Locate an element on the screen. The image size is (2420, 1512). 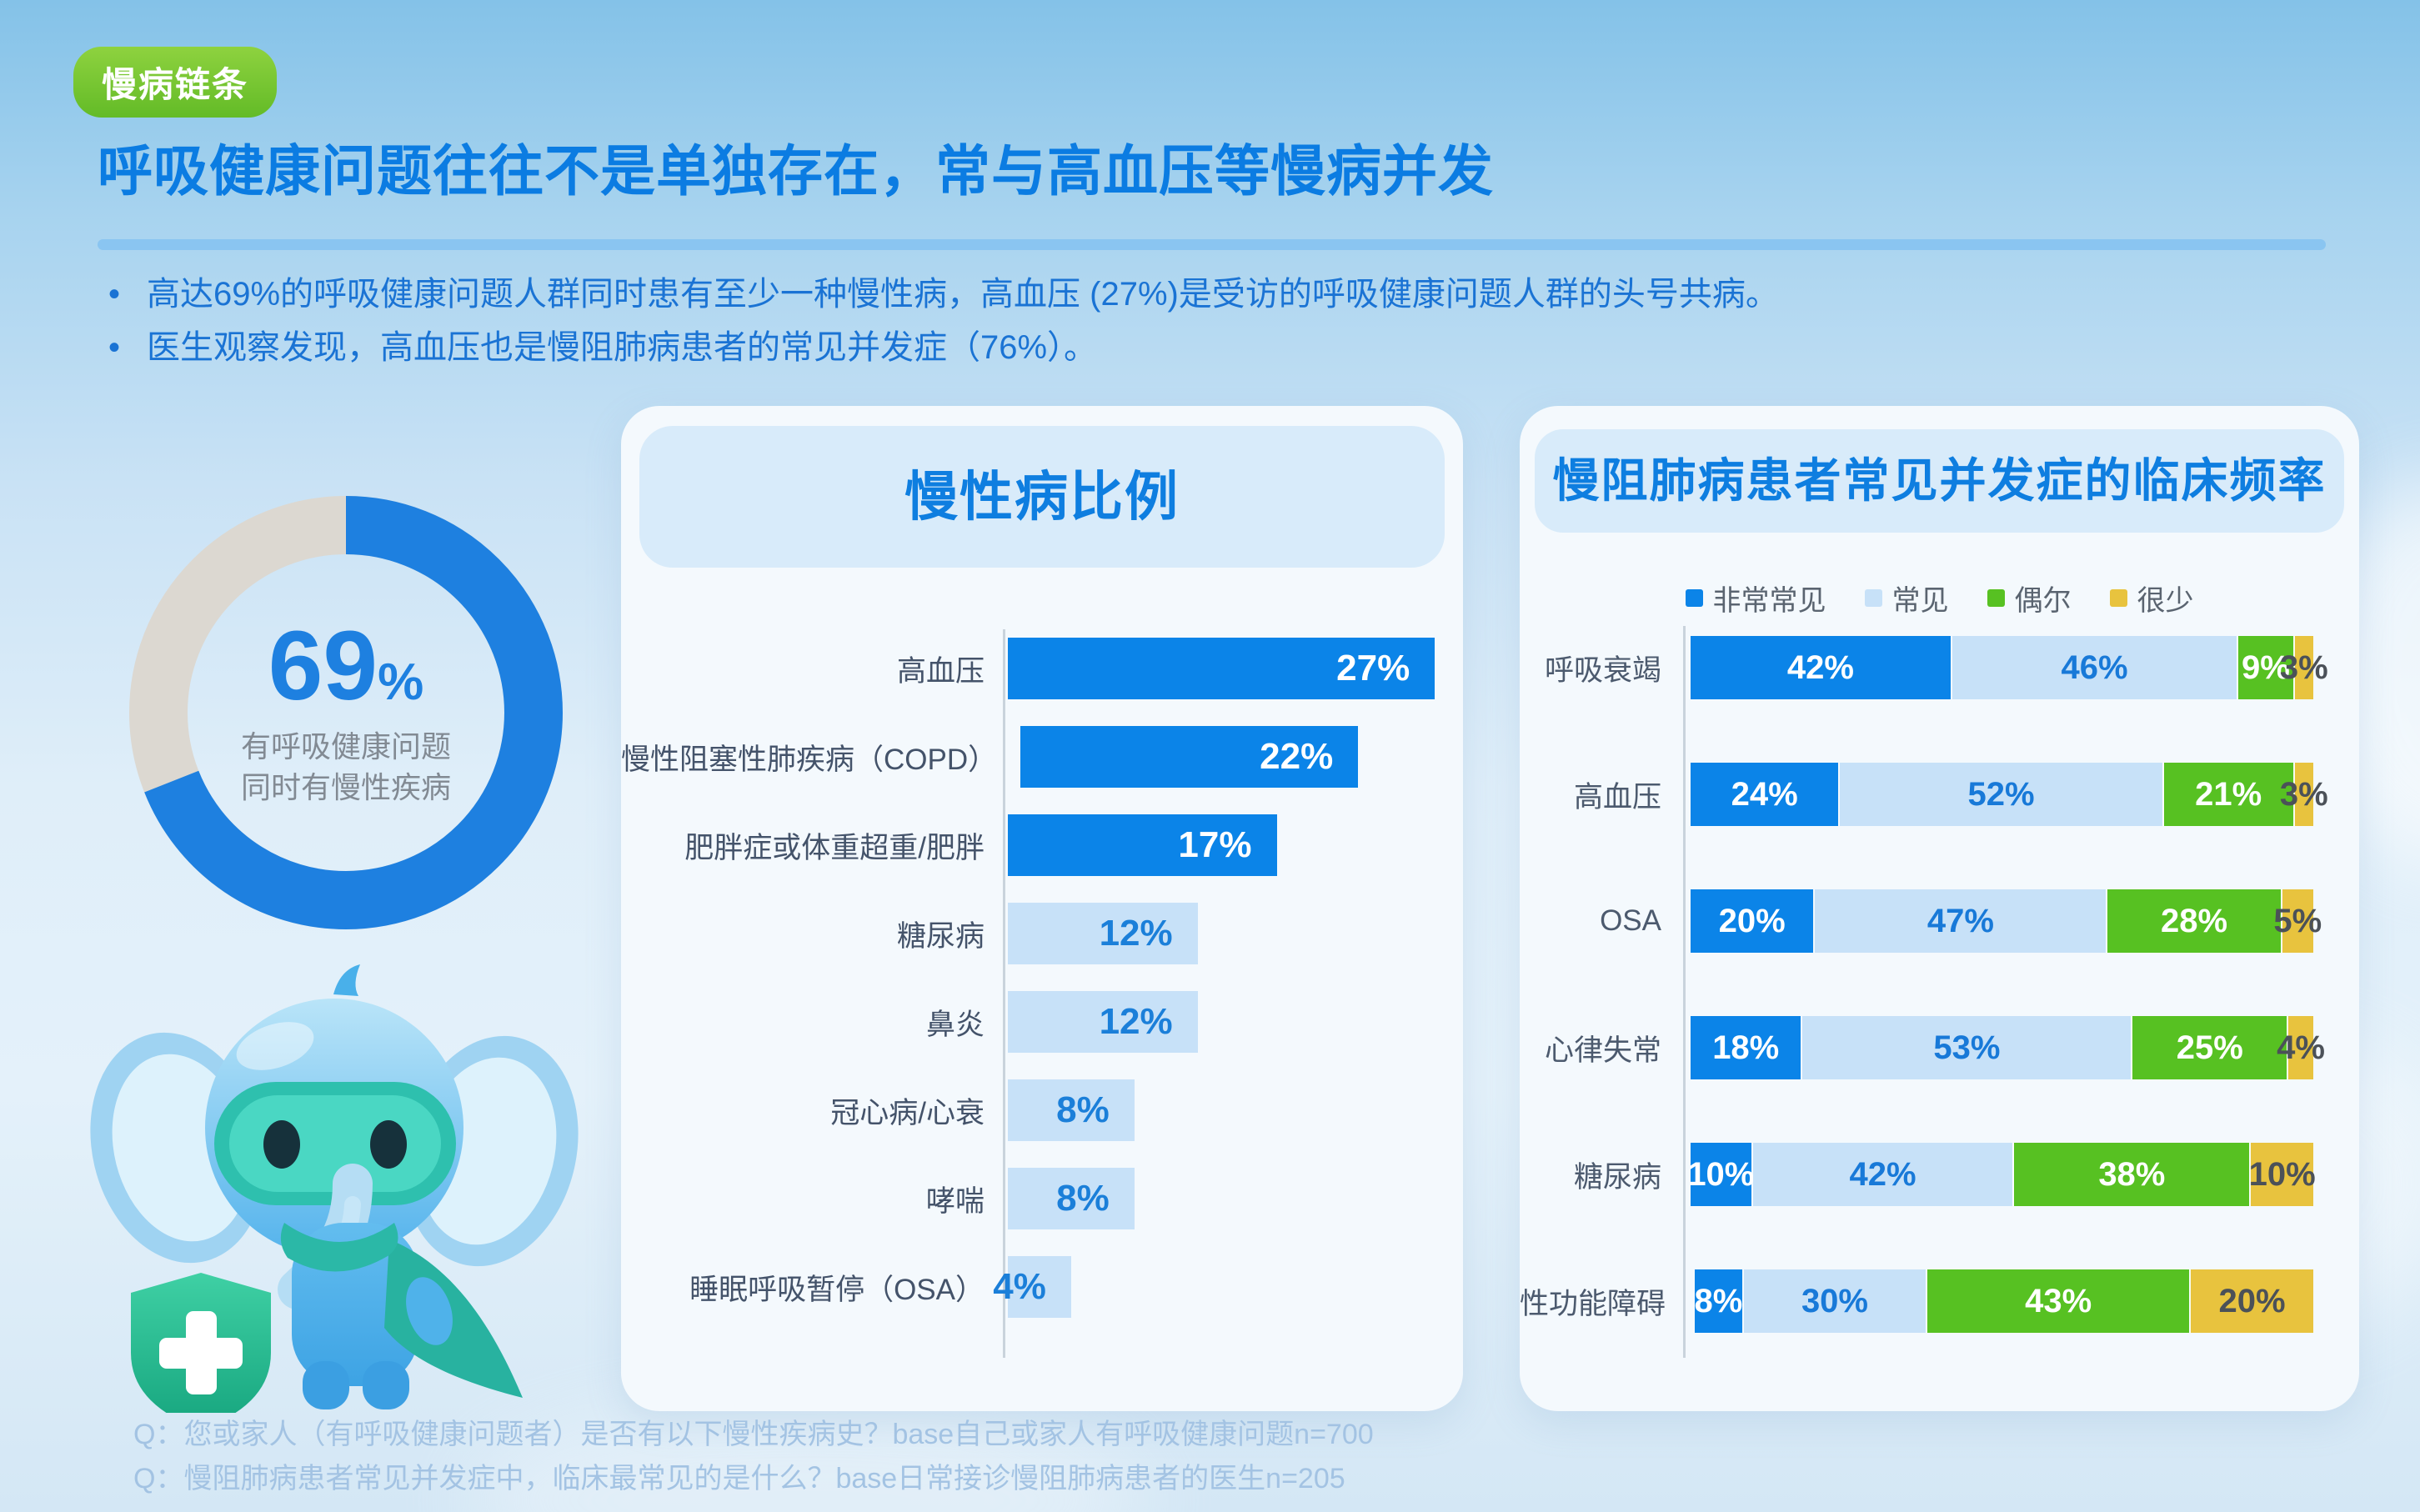
bar-segment: 53% is located at coordinates (1967, 1047).